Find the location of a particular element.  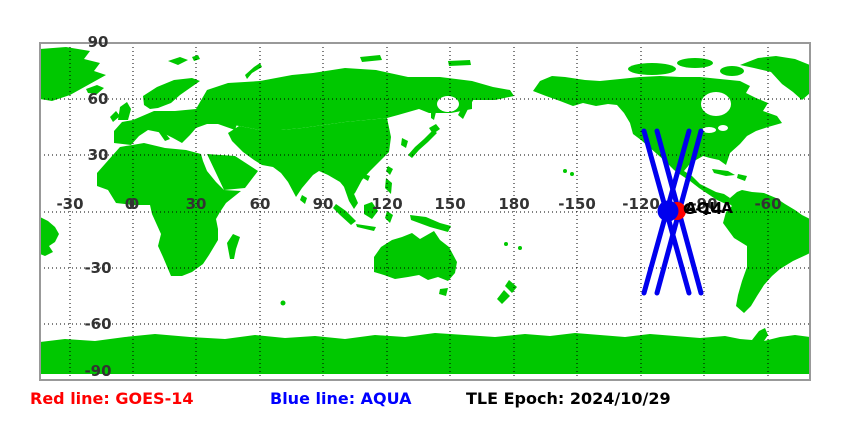

lon-label: 120 is located at coordinates (386, 204).